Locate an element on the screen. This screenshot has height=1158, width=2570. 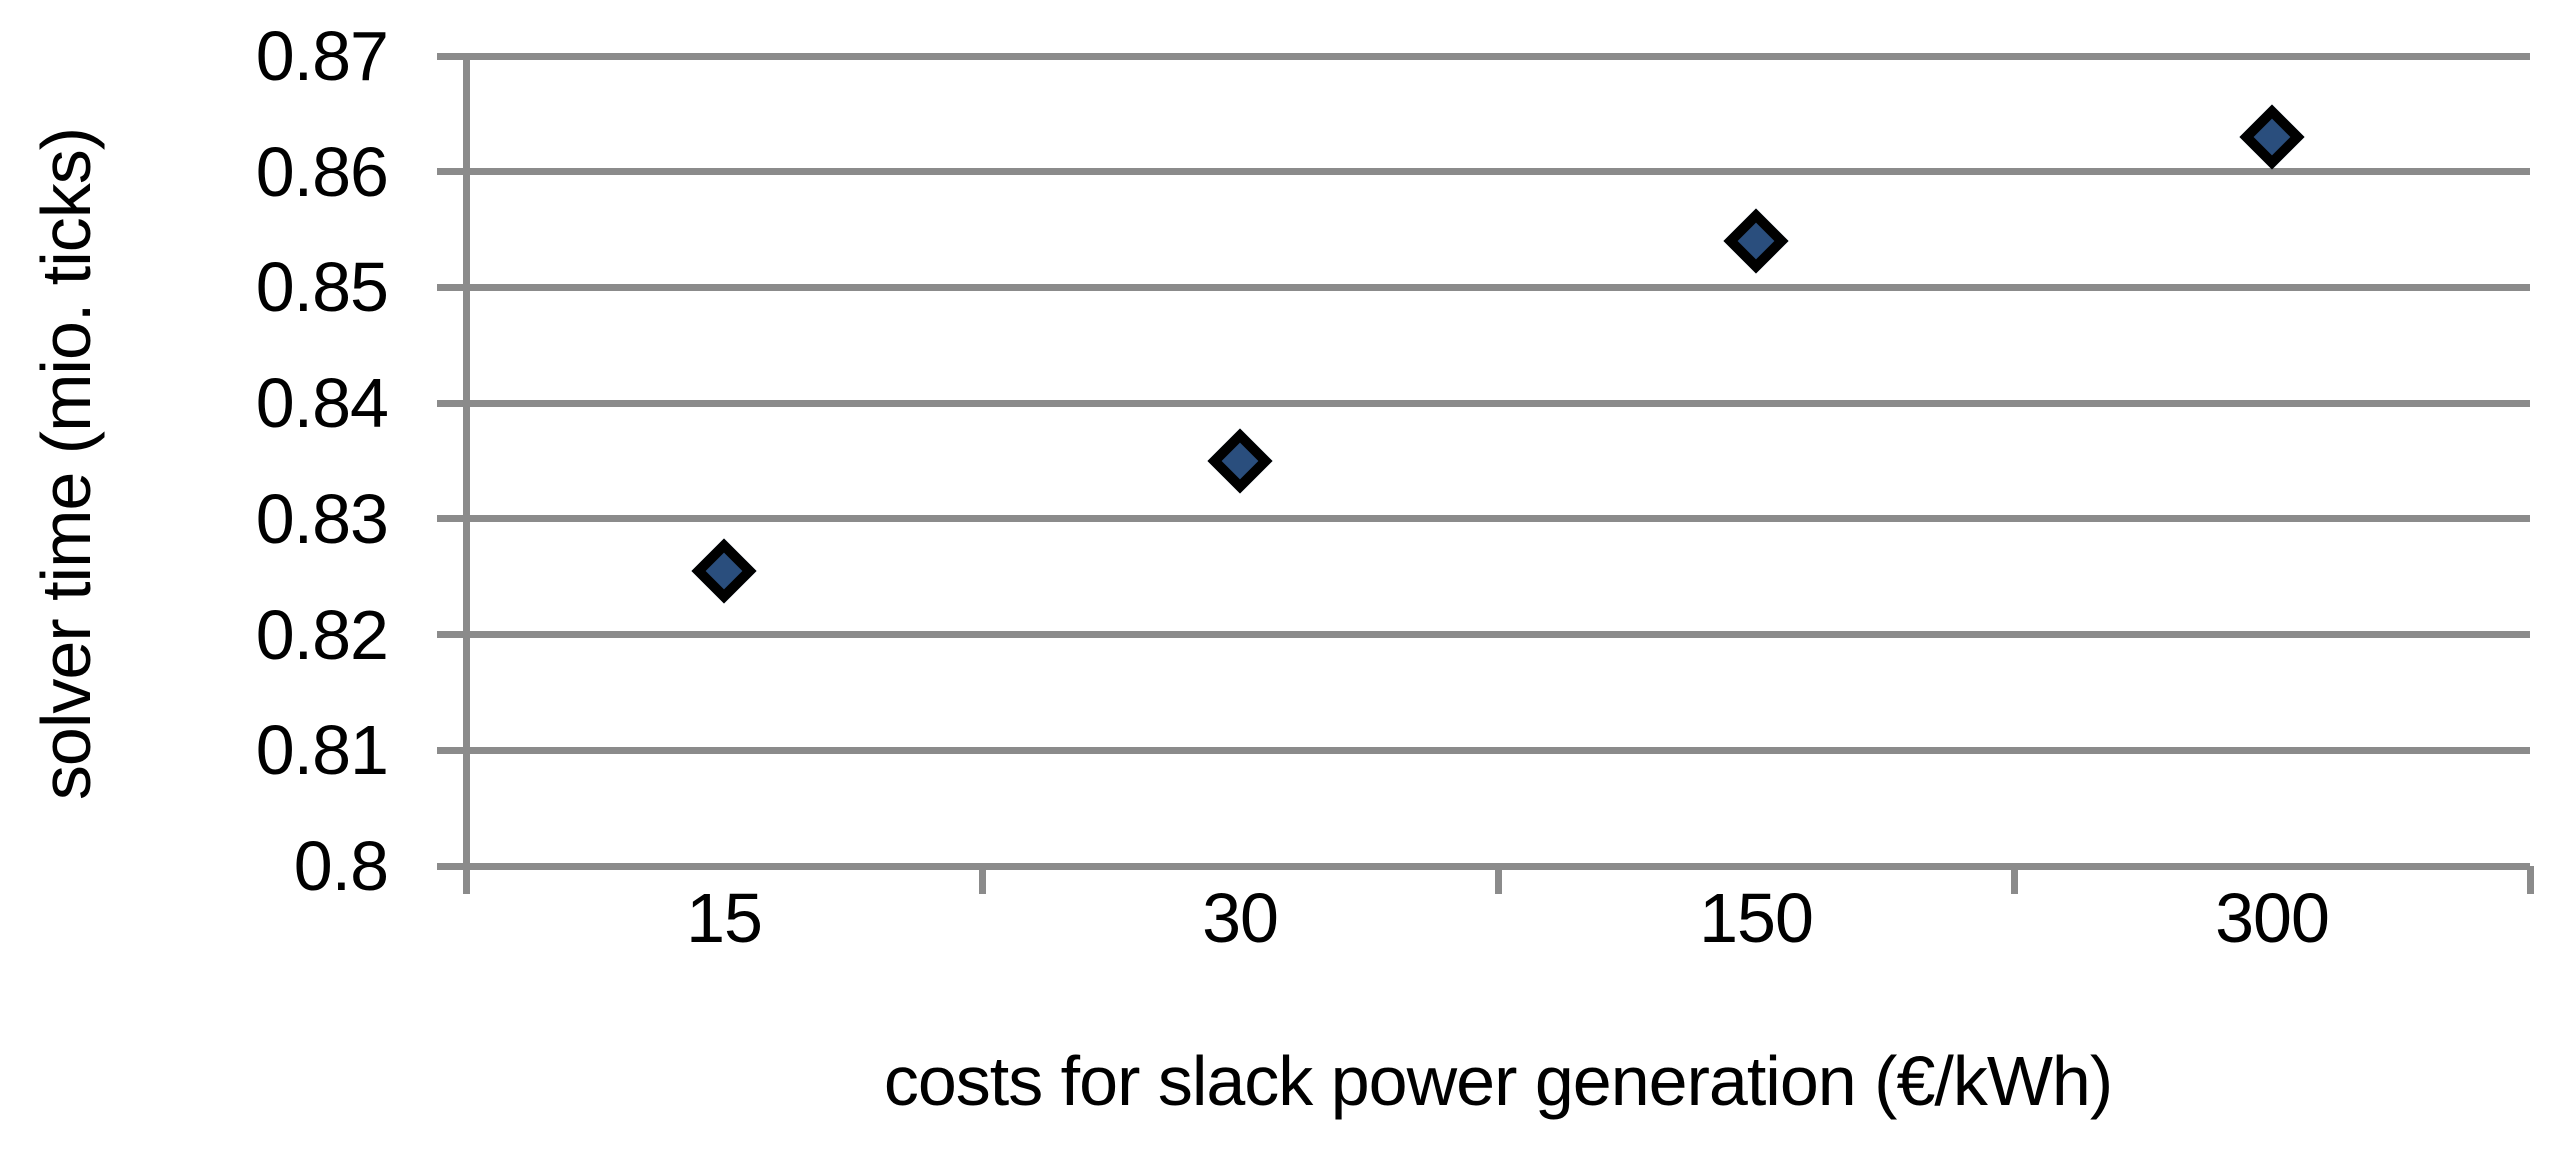
x-tick-label: 300 is located at coordinates (2272, 918).